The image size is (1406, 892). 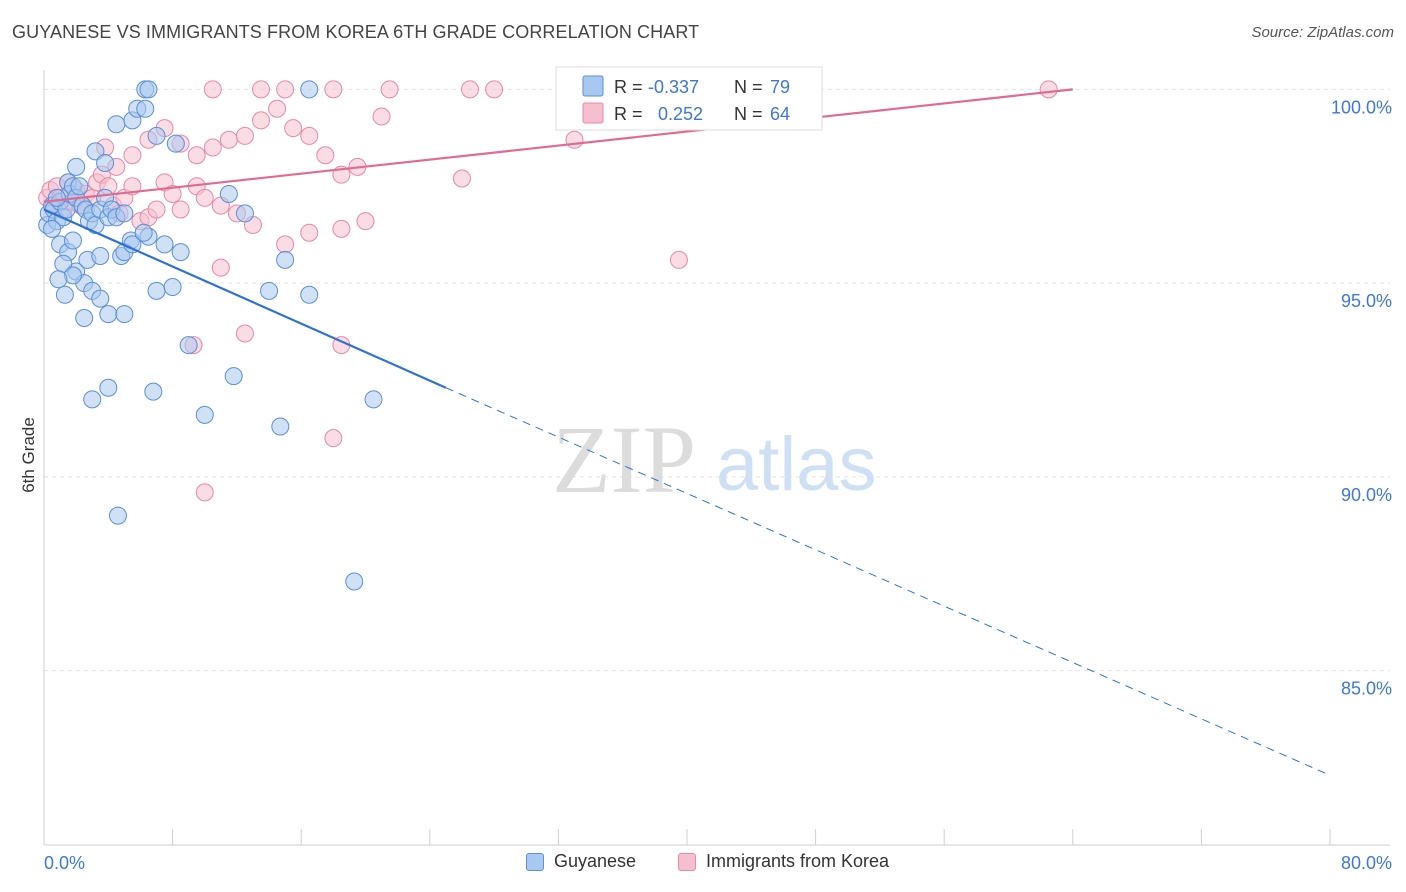 I want to click on legend-item-korea: Immigrants from Korea, so click(x=783, y=861).